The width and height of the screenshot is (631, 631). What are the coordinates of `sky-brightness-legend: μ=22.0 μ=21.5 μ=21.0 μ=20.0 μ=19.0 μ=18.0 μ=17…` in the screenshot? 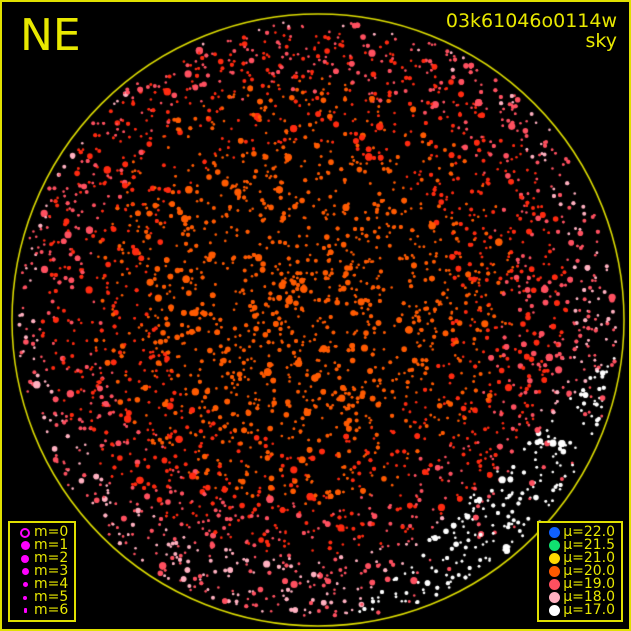 It's located at (580, 571).